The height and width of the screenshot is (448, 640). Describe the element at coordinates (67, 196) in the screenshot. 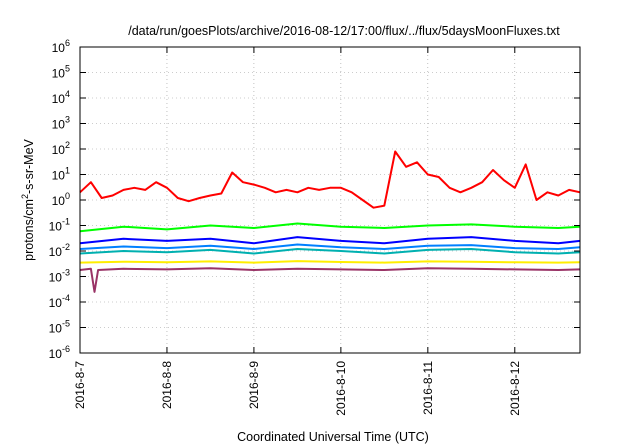

I see `y-tick-exponent: 0` at that location.